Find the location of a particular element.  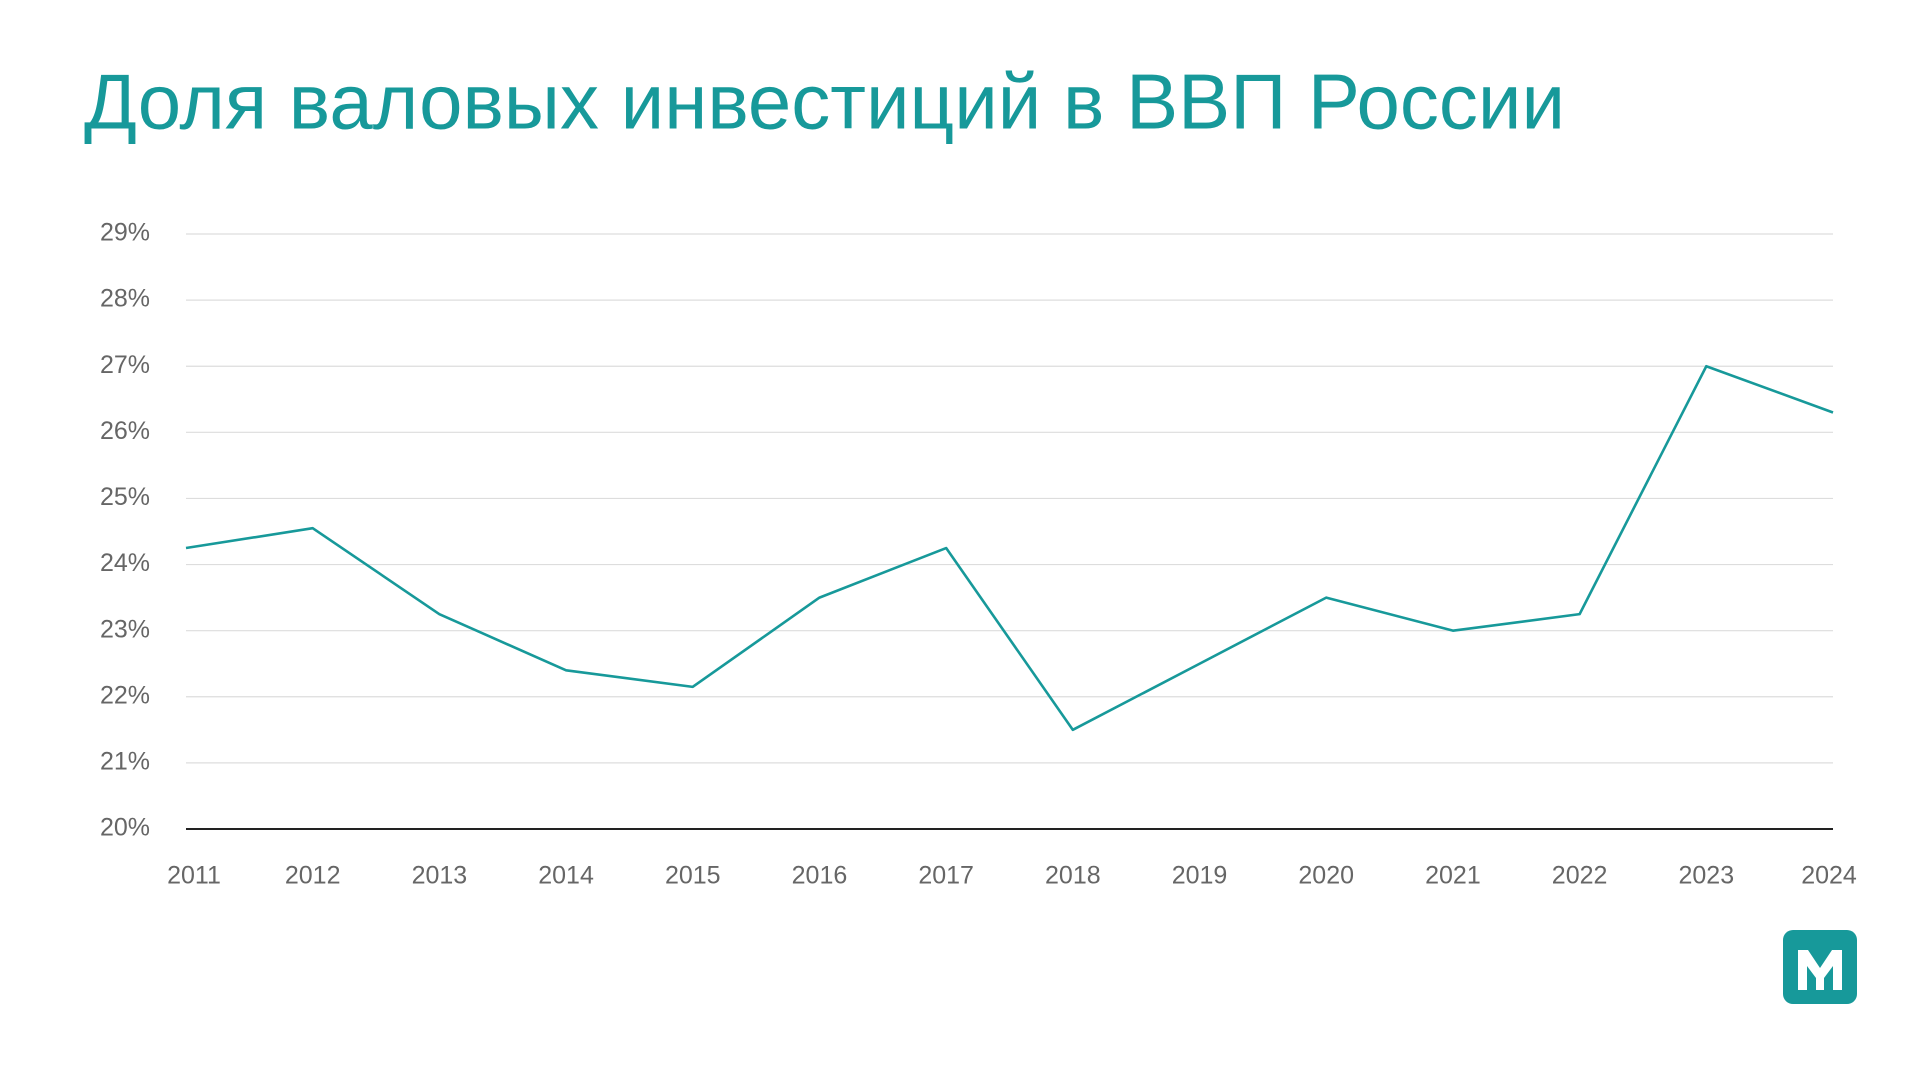

logo-box is located at coordinates (1820, 967).